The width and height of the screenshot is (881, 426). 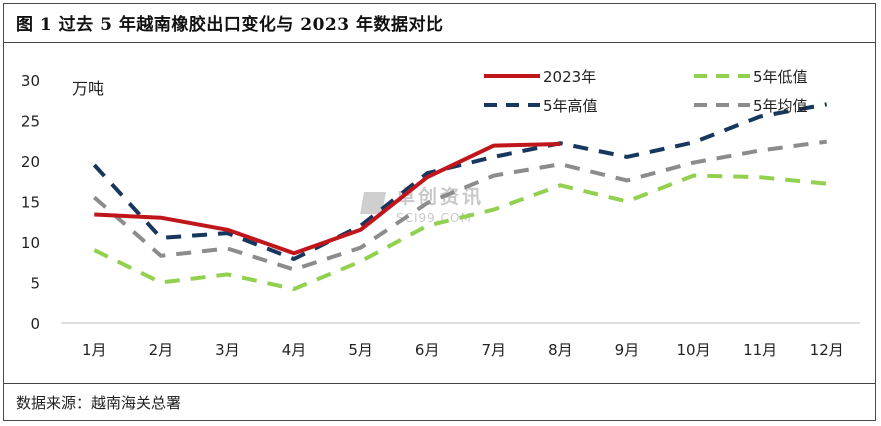 I want to click on legend: 2023年 5年低值 5年高值 5年均值, so click(x=646, y=91).